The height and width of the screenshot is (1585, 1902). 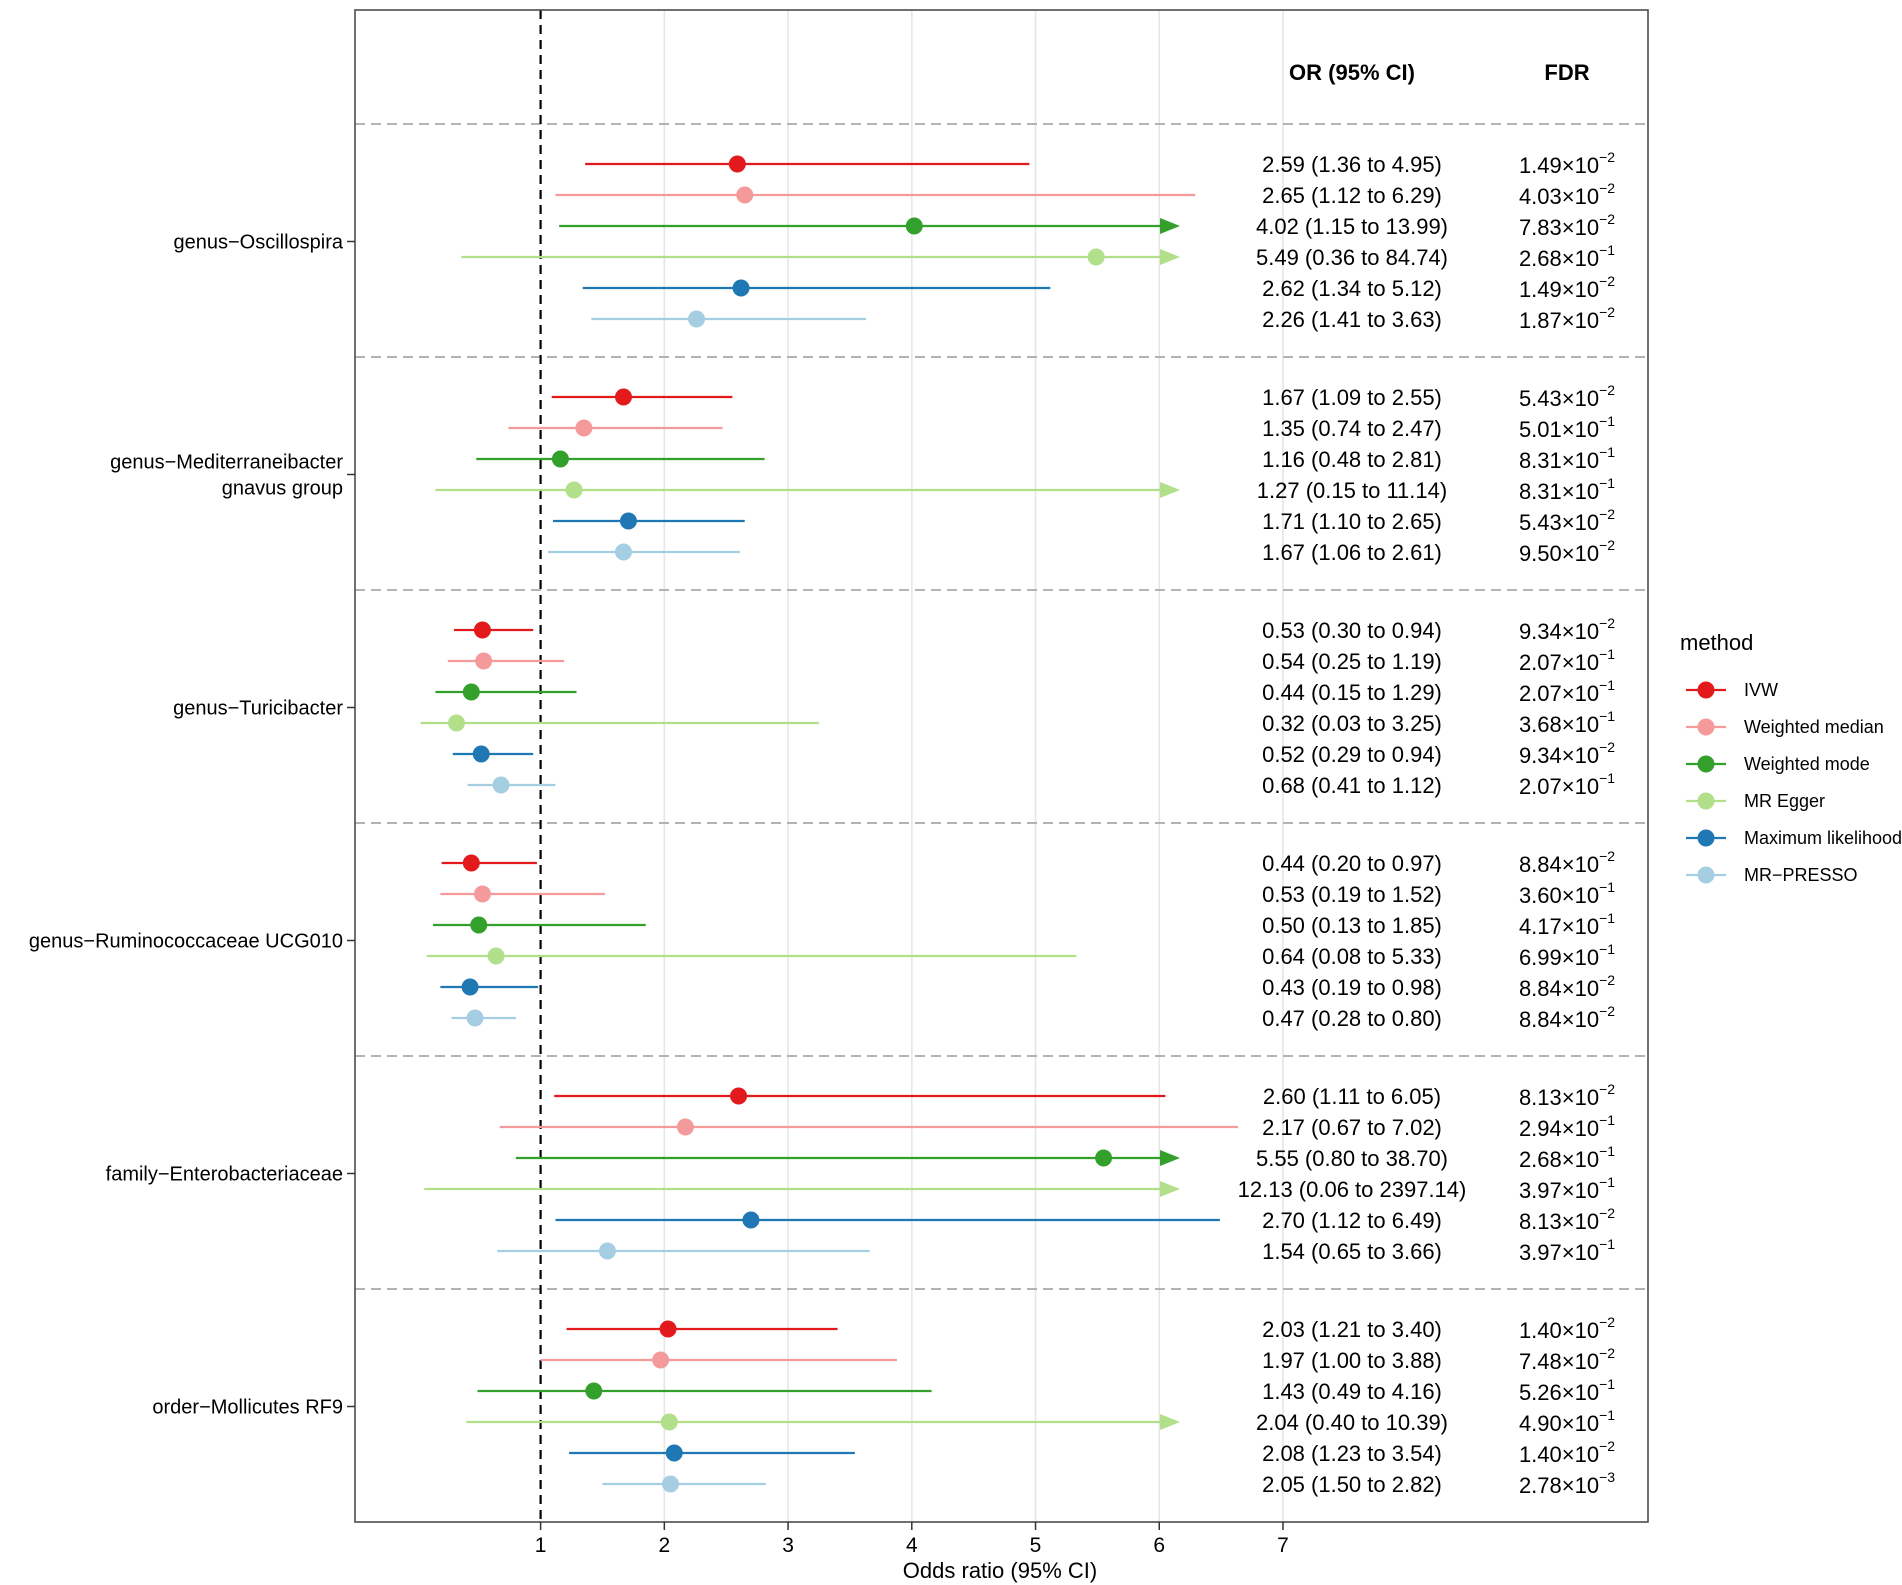 I want to click on x-tick-label: 4, so click(x=912, y=1545).